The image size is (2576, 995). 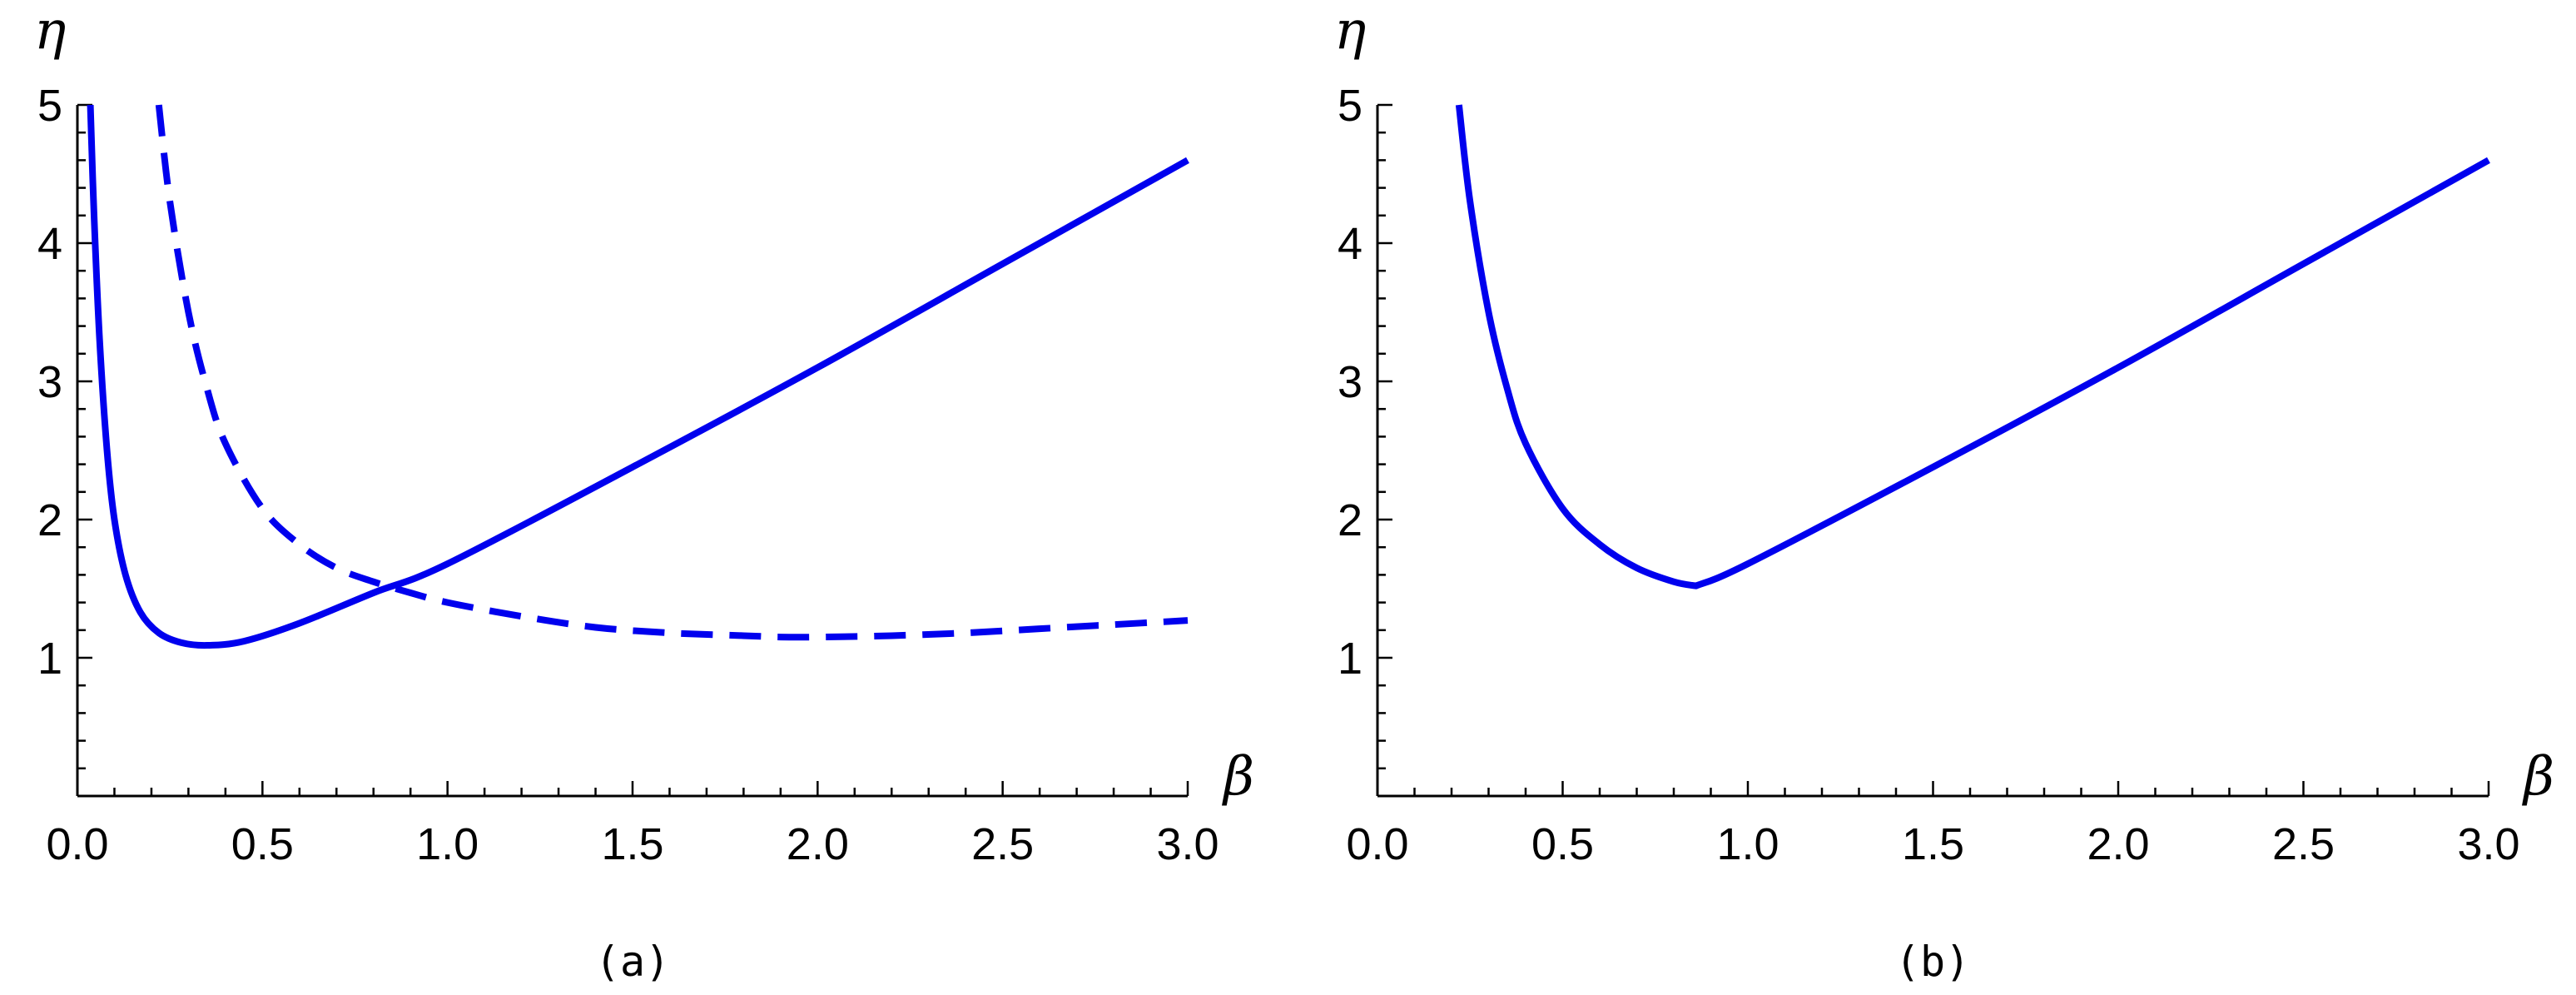 I want to click on panel-label: (b), so click(x=1932, y=962).